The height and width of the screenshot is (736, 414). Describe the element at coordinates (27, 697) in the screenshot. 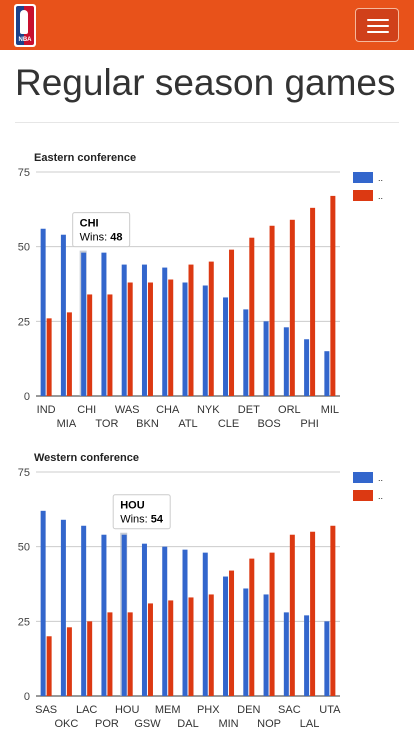

I see `y-tick-label: 0` at that location.